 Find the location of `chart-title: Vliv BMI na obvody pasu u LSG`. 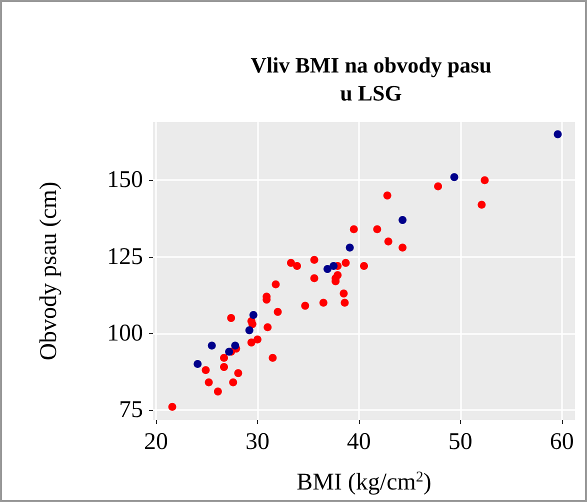

chart-title: Vliv BMI na obvody pasu u LSG is located at coordinates (371, 79).